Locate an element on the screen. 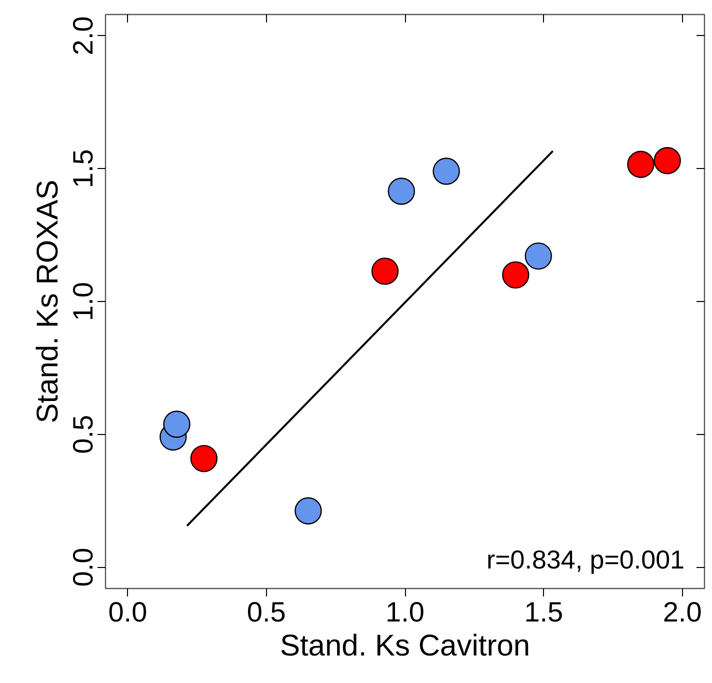 This screenshot has width=712, height=683. x-tick-label: 1.5 is located at coordinates (544, 612).